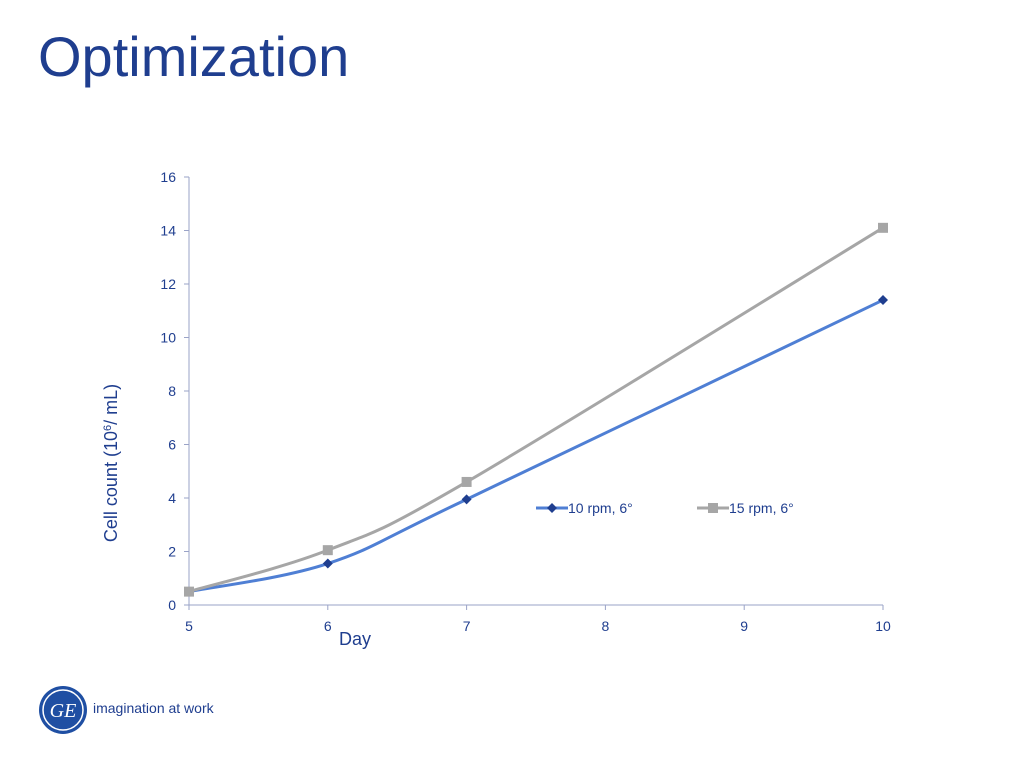 This screenshot has width=1024, height=768. What do you see at coordinates (172, 498) in the screenshot?
I see `y-tick-label: 4` at bounding box center [172, 498].